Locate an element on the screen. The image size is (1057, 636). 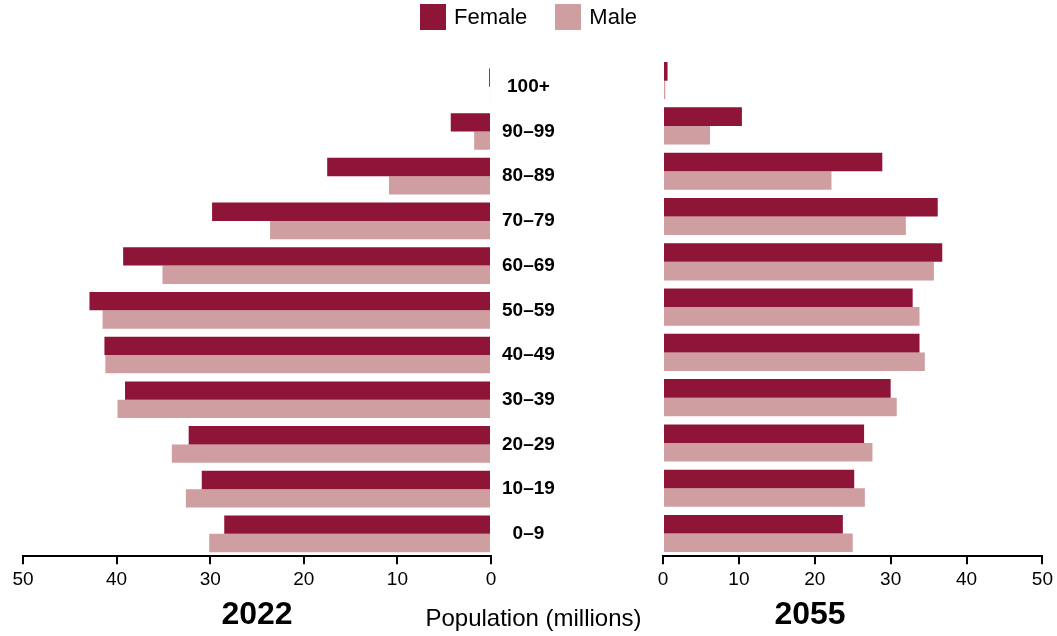
y-tick-label: 60–69 is located at coordinates (528, 264).